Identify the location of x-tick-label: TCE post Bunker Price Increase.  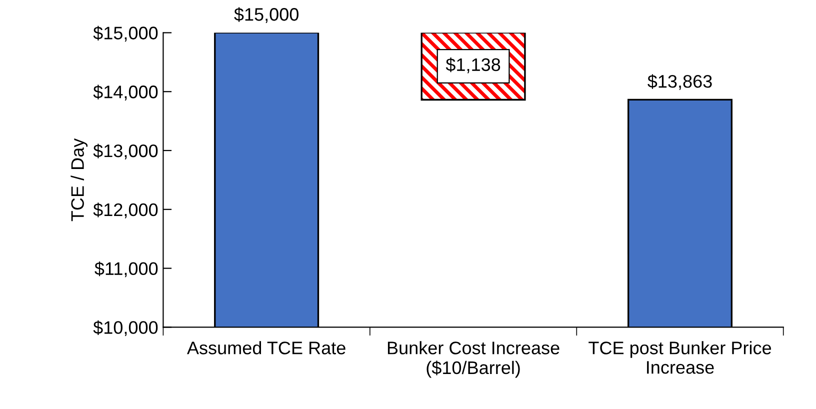
(680, 357).